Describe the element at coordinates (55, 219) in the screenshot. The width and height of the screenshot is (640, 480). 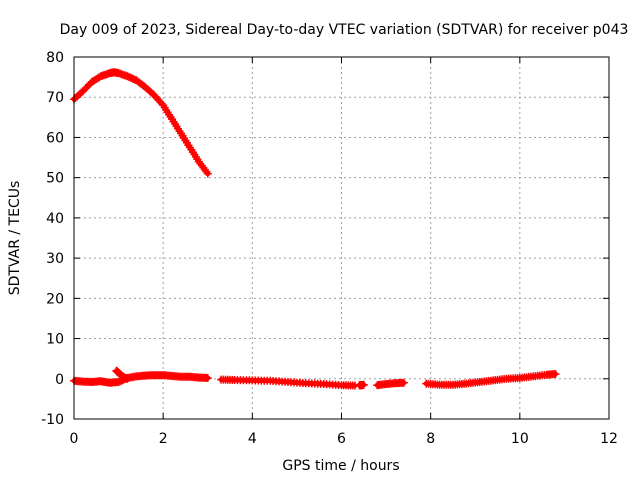
I see `y-tick-label: 40` at that location.